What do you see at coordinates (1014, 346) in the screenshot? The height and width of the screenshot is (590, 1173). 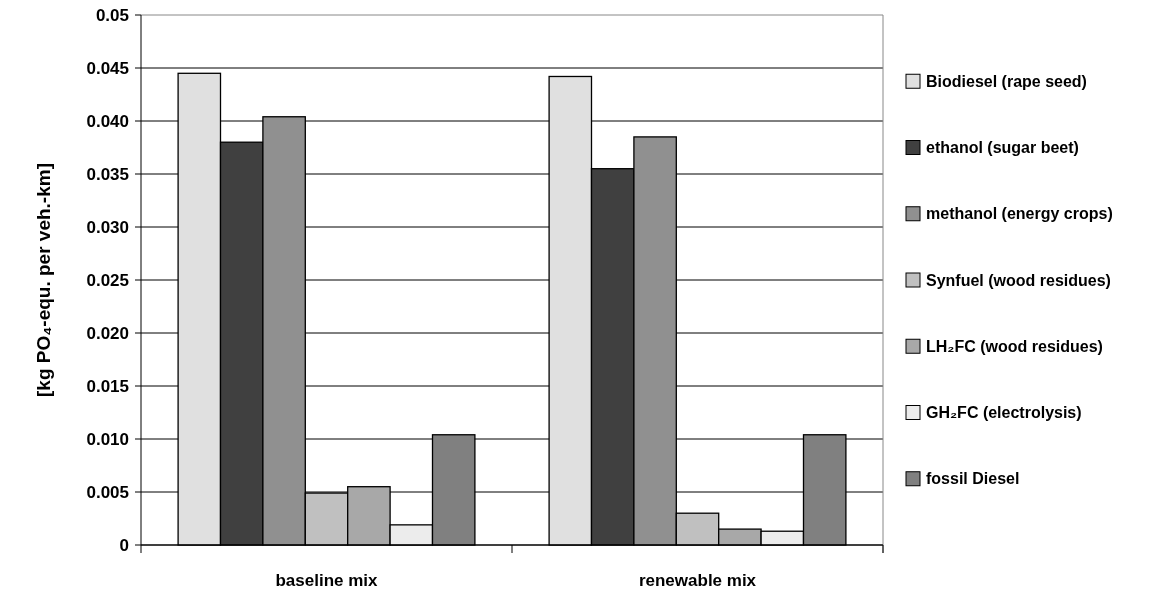 I see `legend-label: LH₂FC (wood residues)` at bounding box center [1014, 346].